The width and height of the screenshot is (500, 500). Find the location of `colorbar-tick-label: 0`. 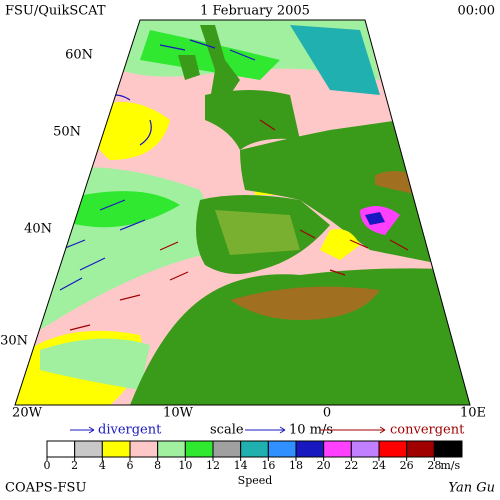

colorbar-tick-label: 0 is located at coordinates (47, 465).